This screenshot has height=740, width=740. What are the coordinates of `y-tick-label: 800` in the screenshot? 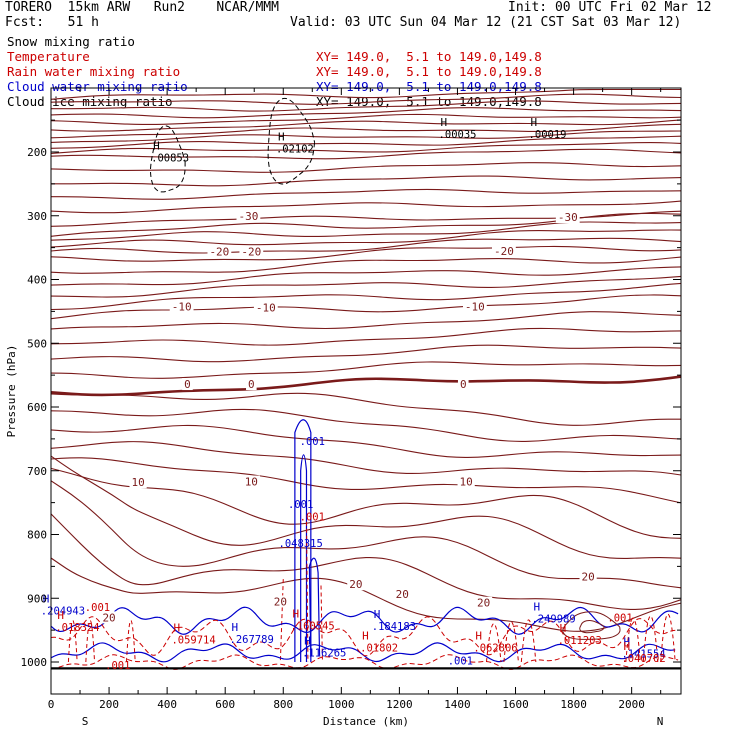 It's located at (37, 535).